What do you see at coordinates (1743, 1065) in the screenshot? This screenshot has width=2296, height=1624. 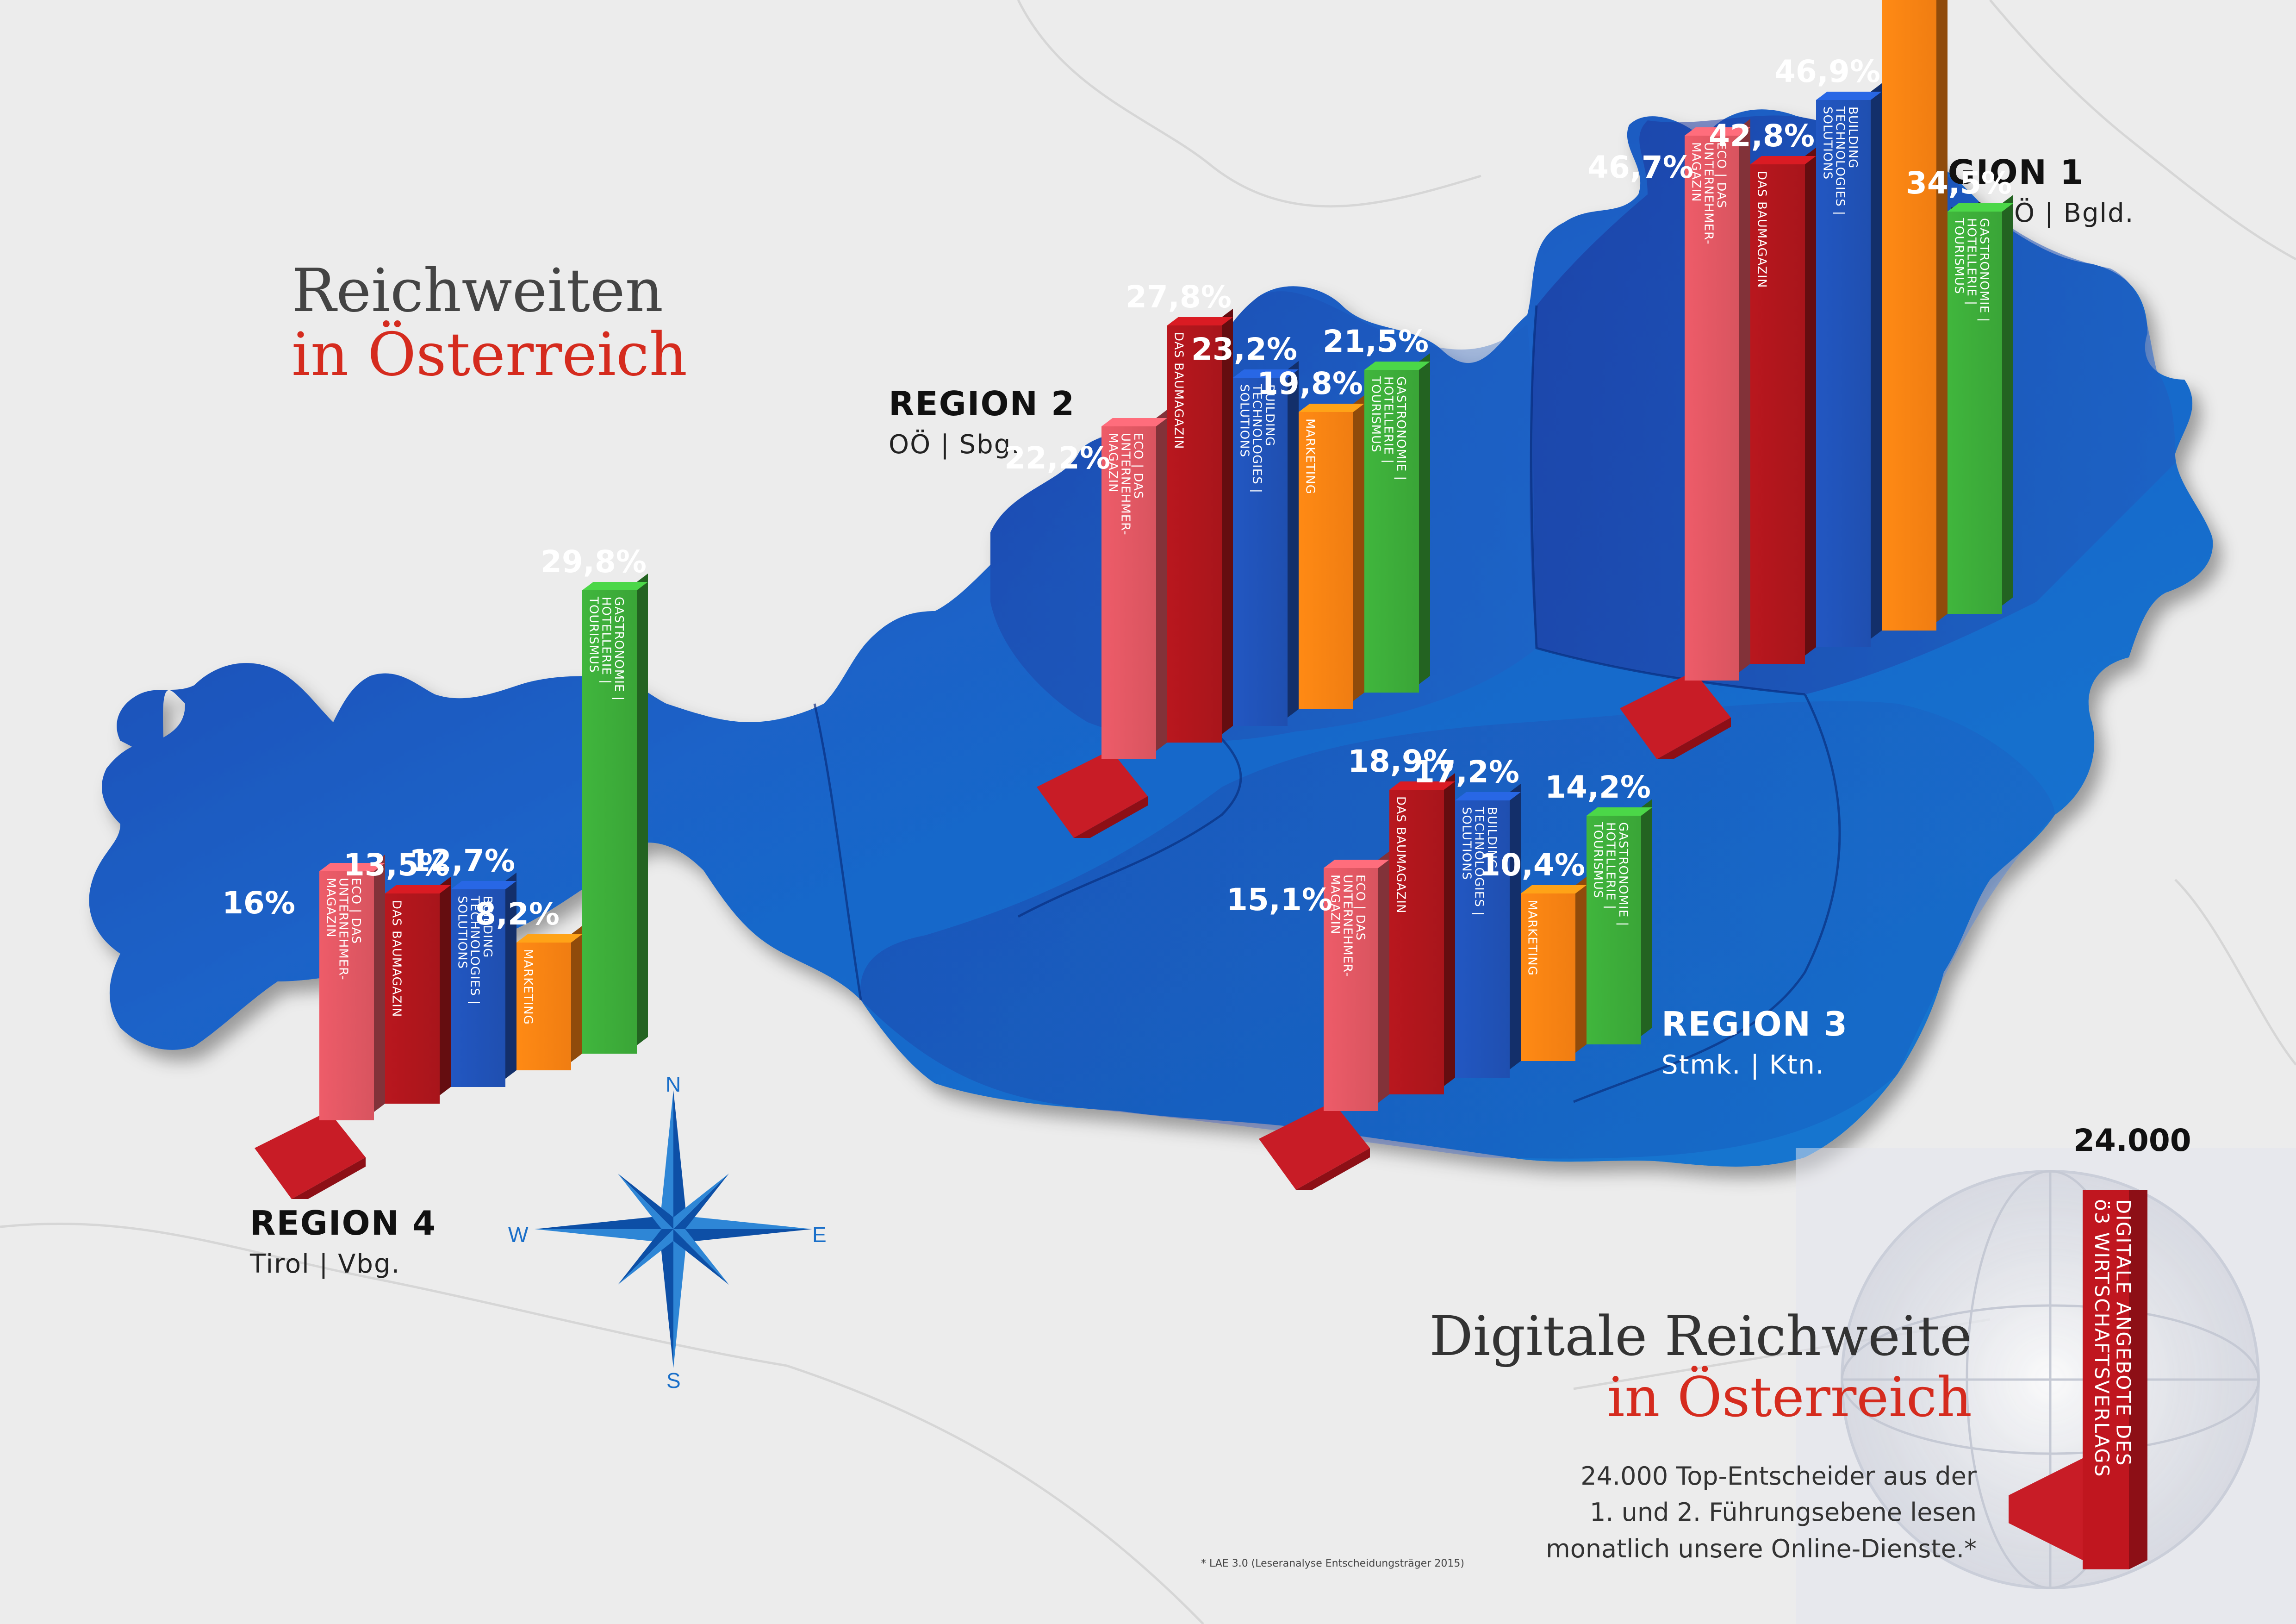 I see `region-3-subtitle: Stmk. | Ktn.` at bounding box center [1743, 1065].